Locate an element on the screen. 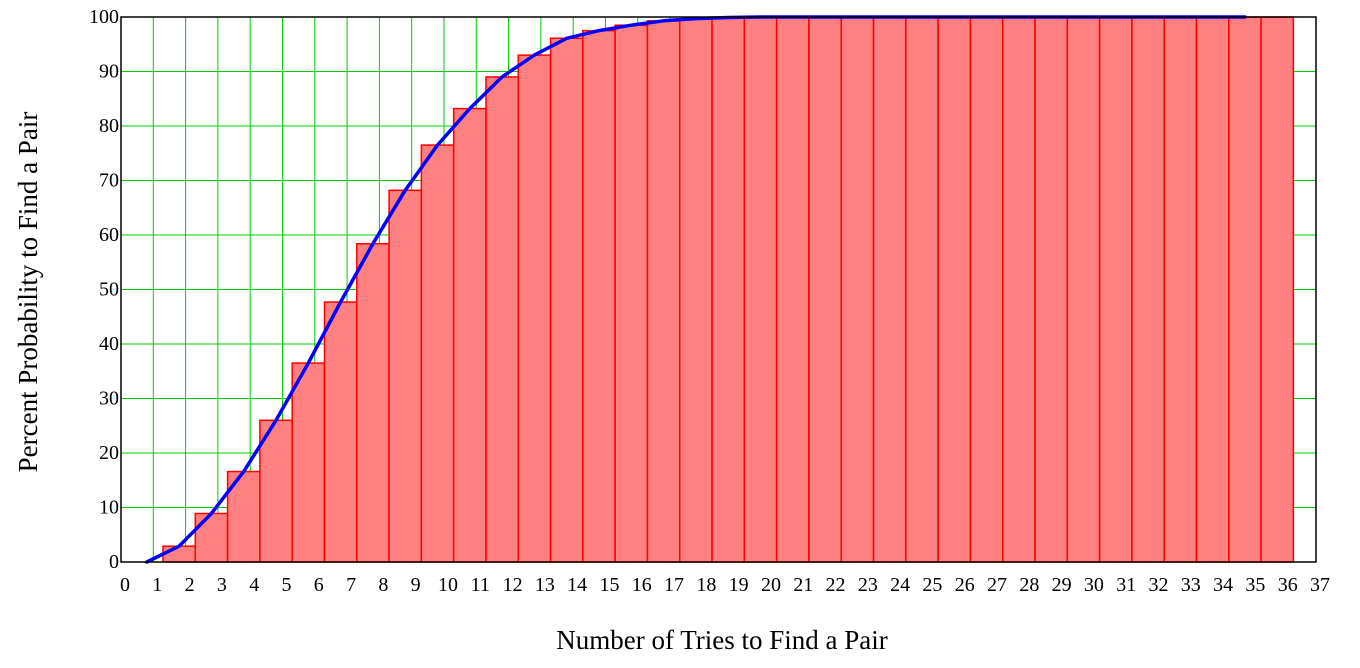 Image resolution: width=1360 pixels, height=668 pixels. x-tick-label-22: 22 is located at coordinates (836, 585).